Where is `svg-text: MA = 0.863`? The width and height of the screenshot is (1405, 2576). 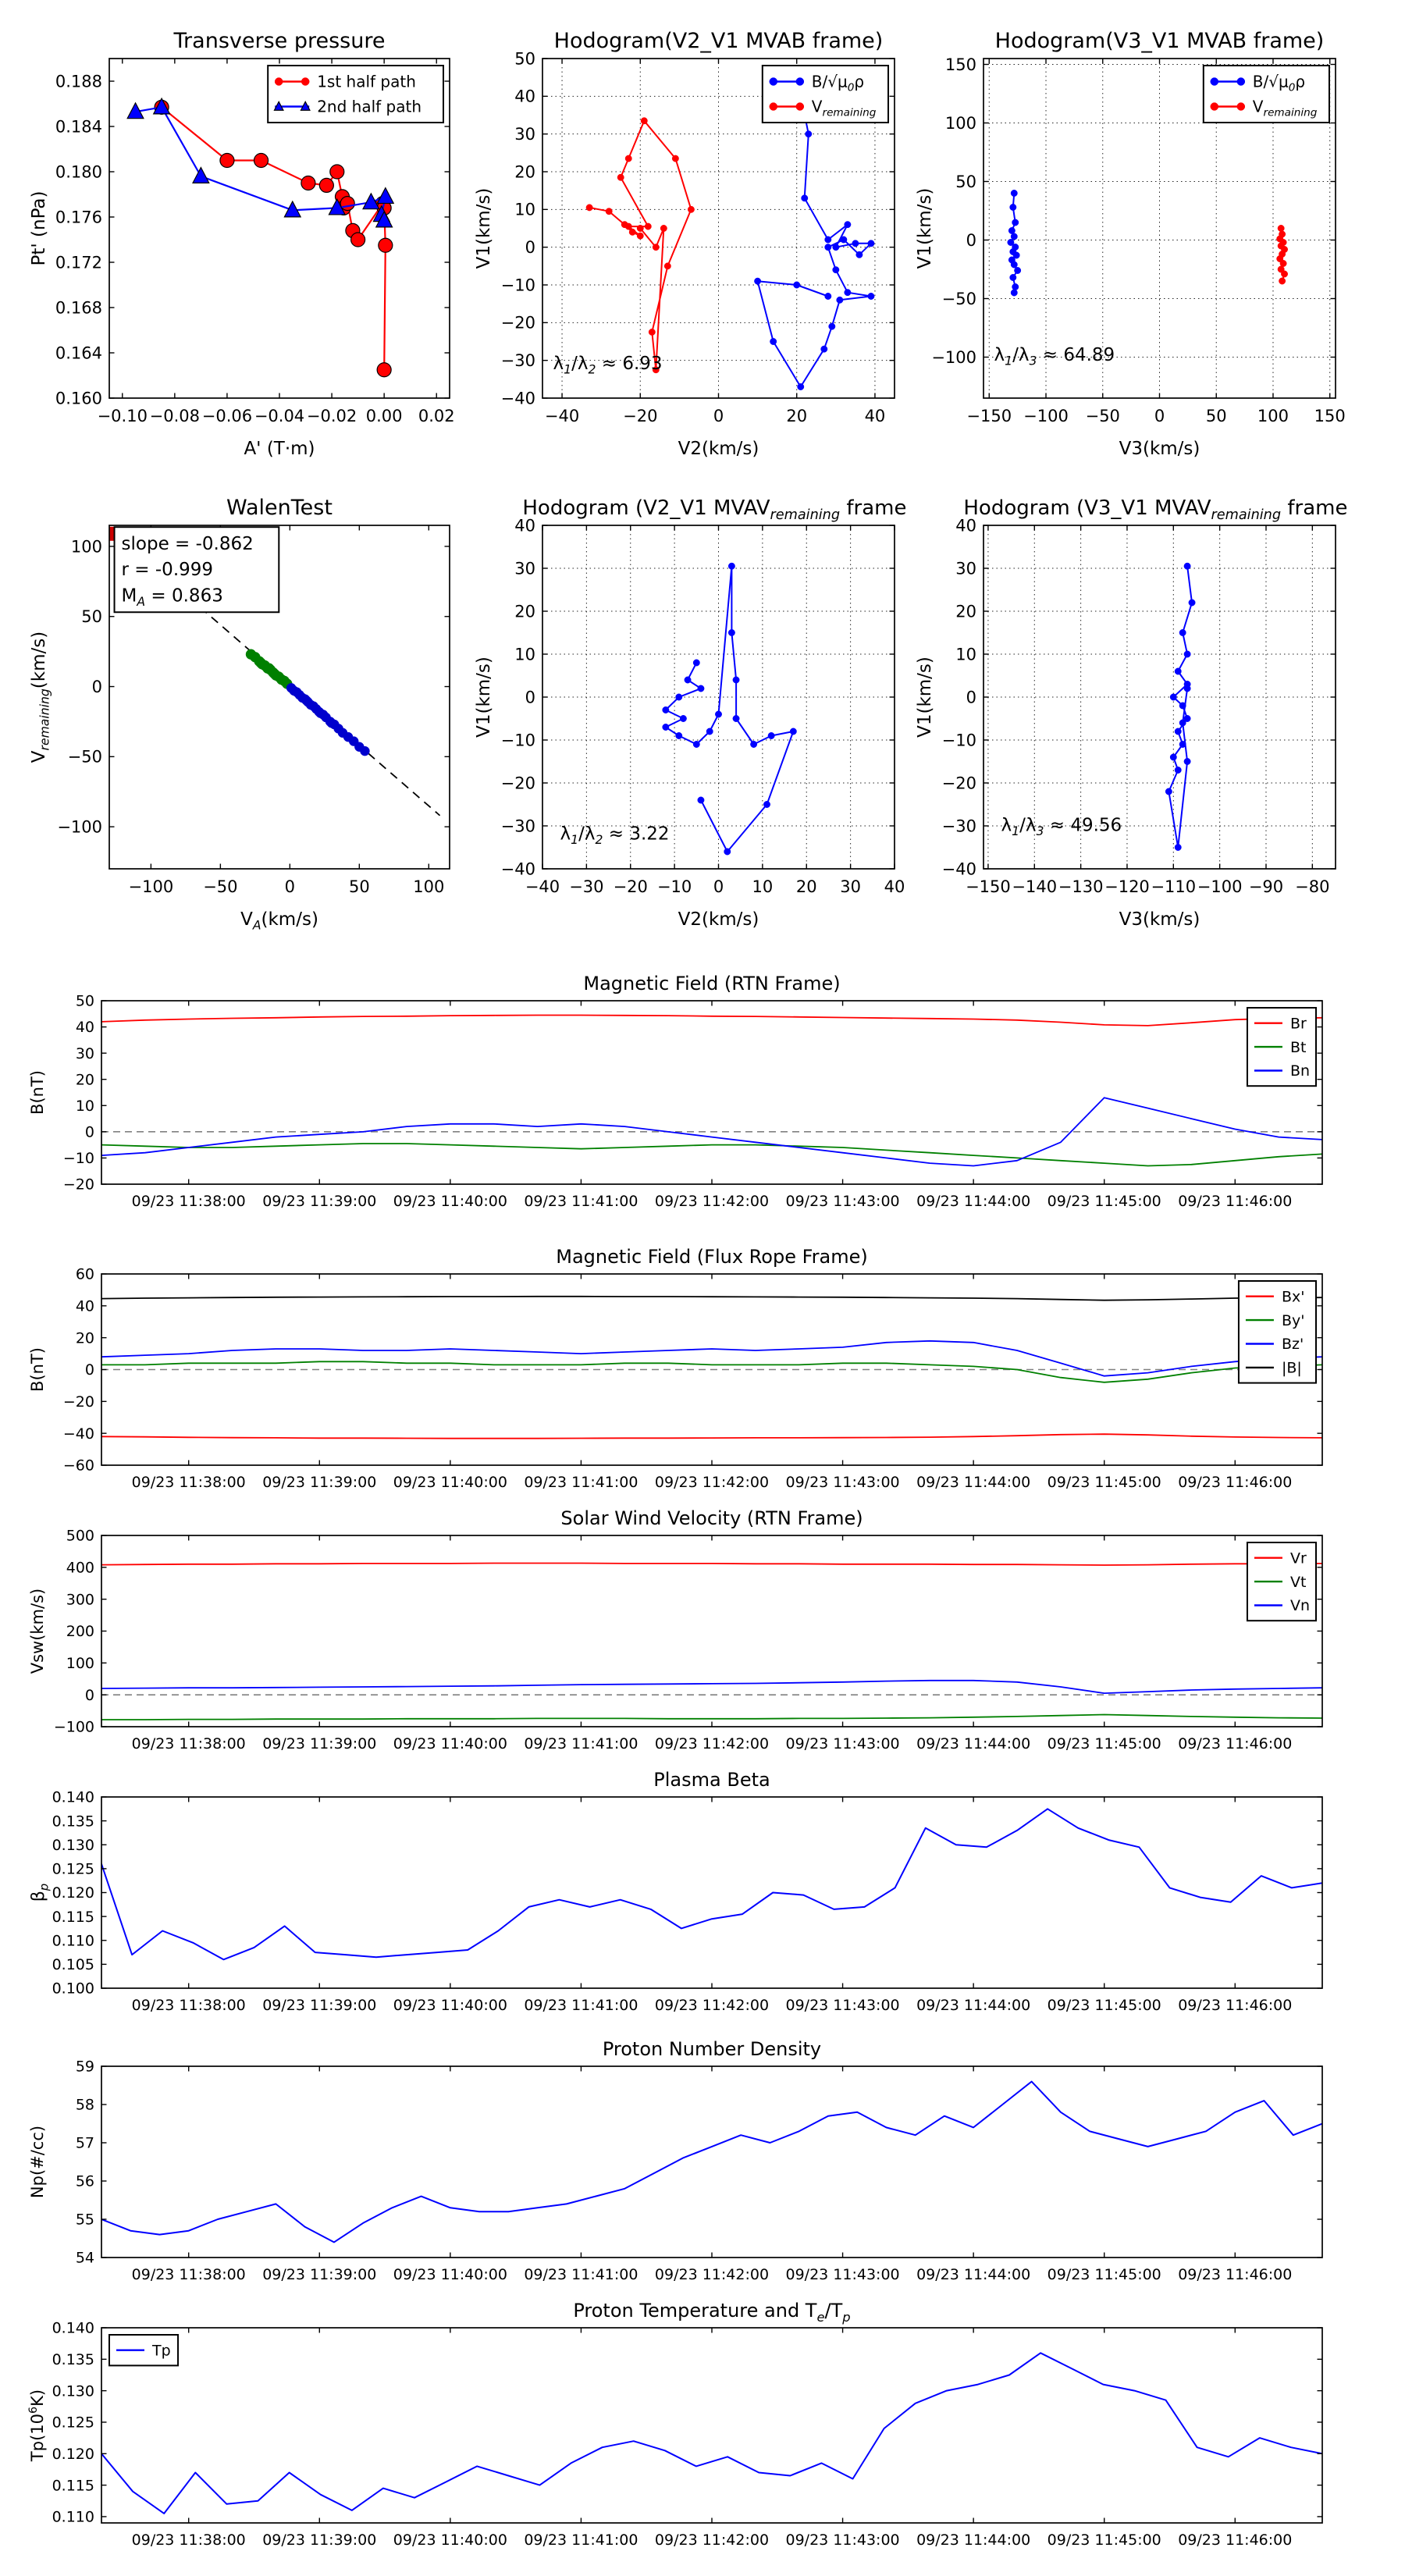 svg-text: MA = 0.863 is located at coordinates (172, 598).